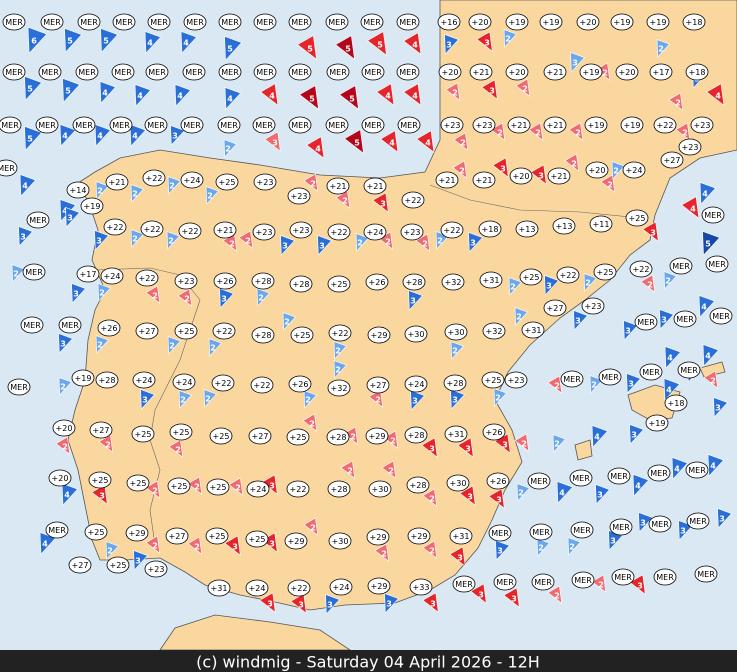 This screenshot has height=672, width=737. Describe the element at coordinates (177, 536) in the screenshot. I see `station-temp: +27` at that location.